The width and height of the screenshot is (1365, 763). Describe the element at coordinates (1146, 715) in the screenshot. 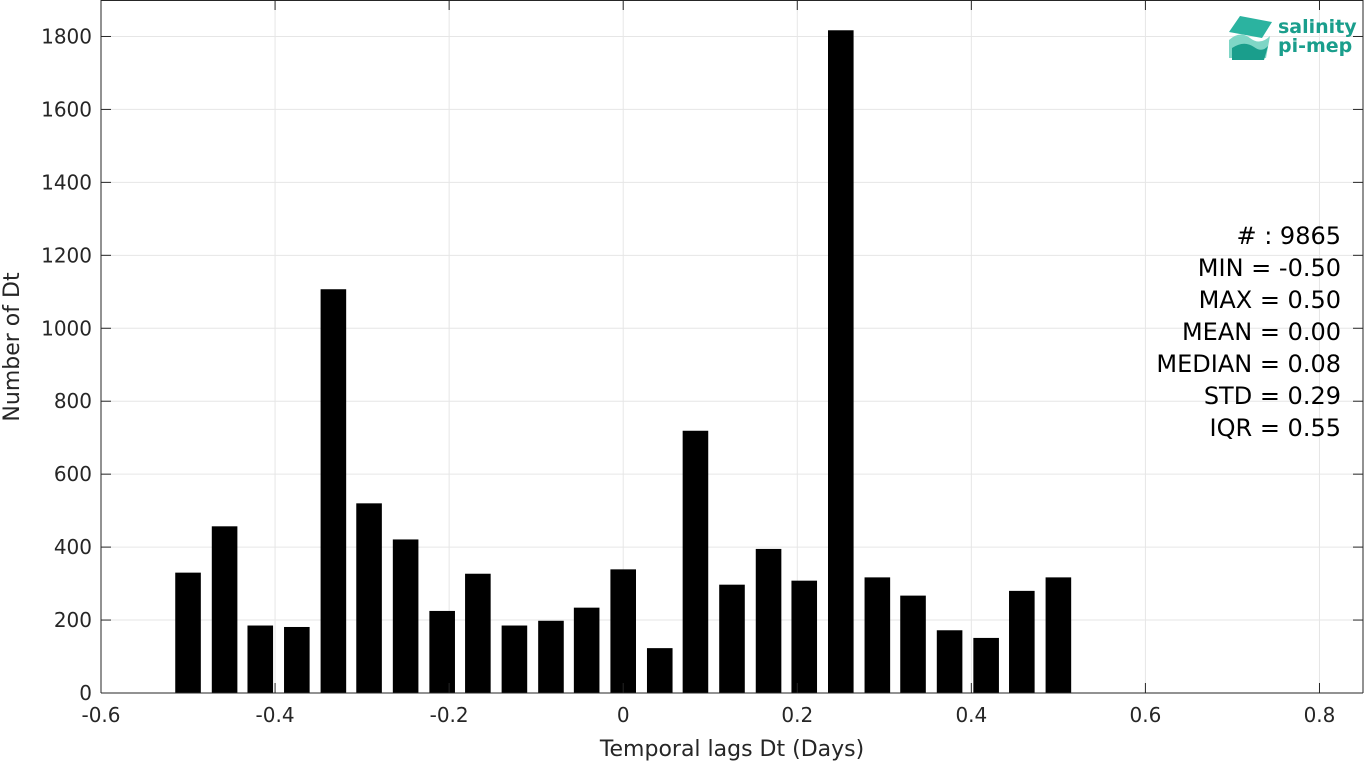

I see `x-tick-label: 0.6` at that location.